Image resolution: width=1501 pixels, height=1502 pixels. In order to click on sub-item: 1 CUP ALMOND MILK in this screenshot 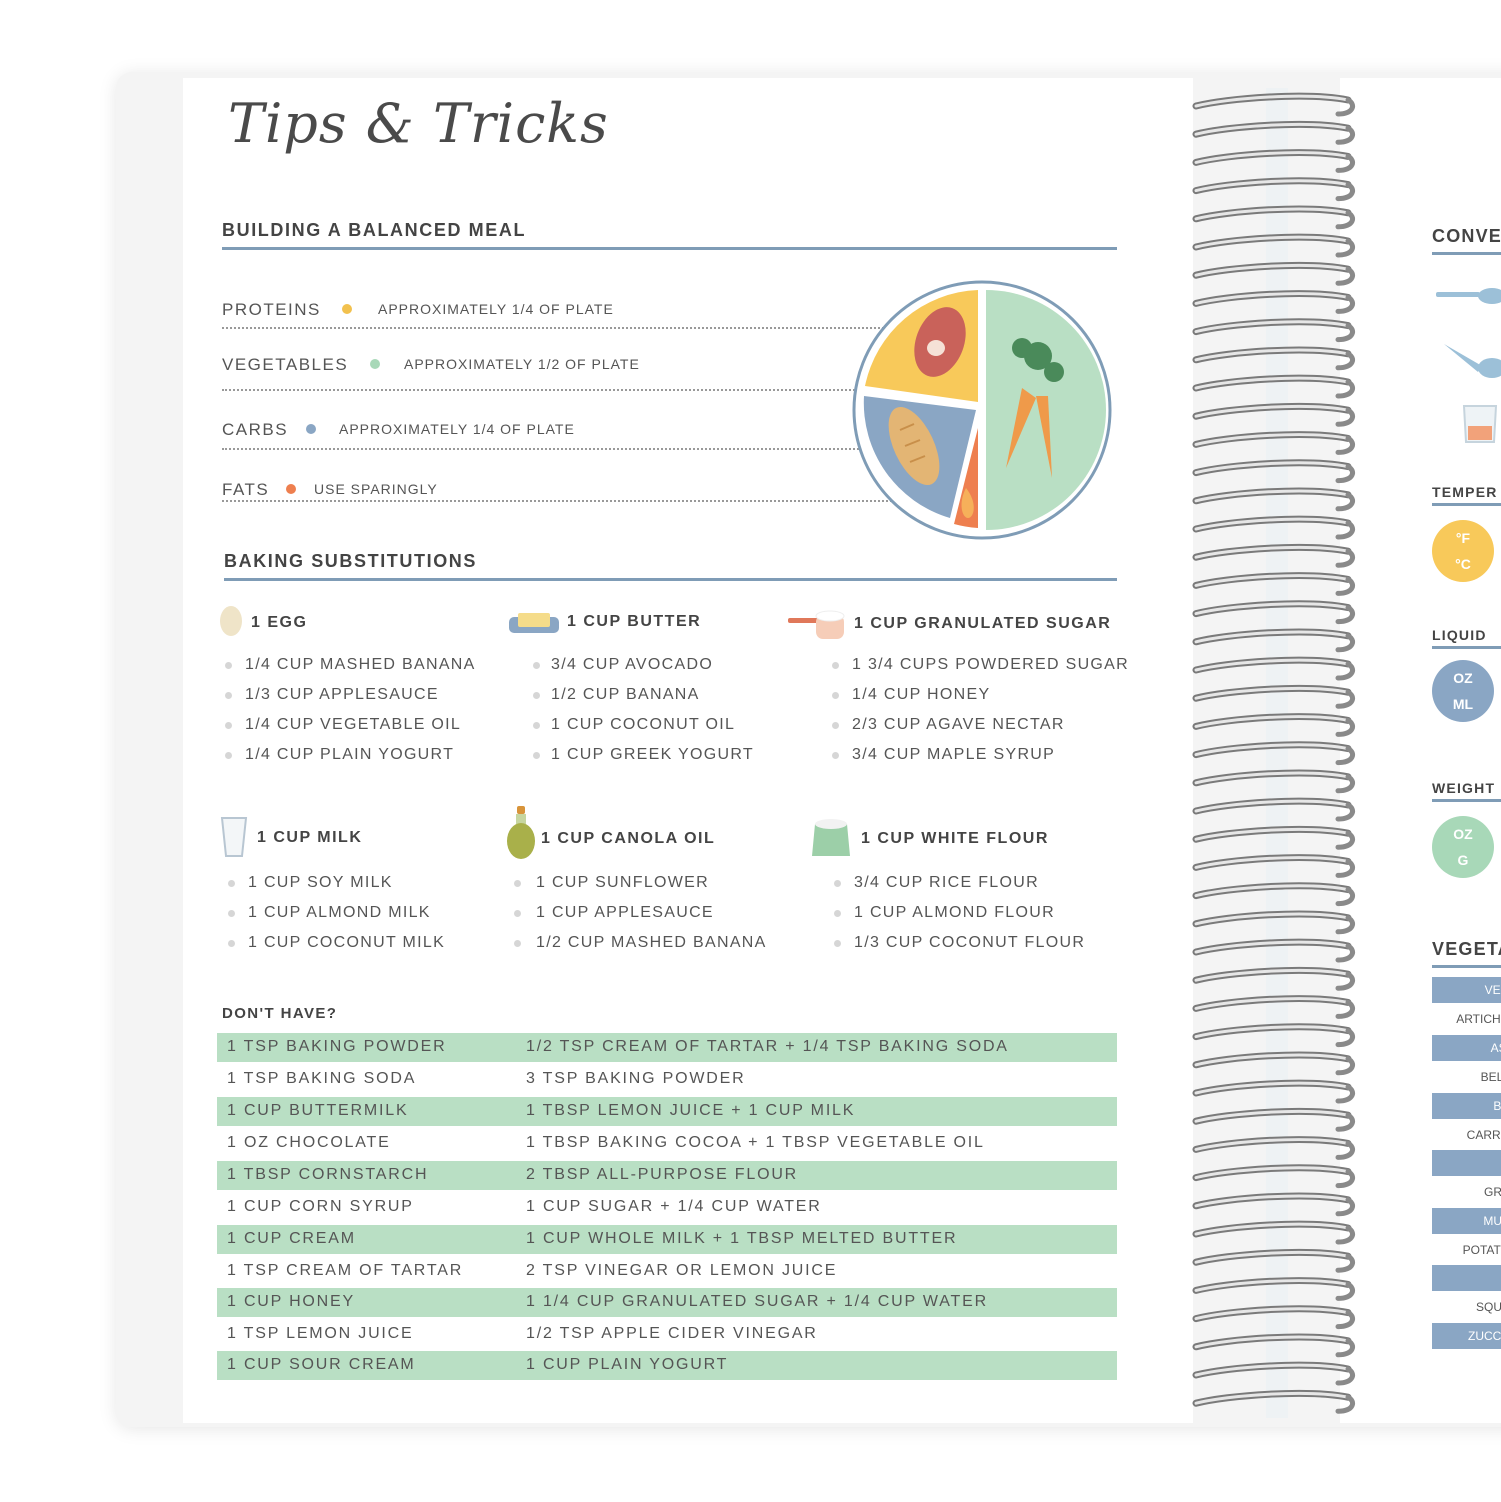, I will do `click(339, 912)`.